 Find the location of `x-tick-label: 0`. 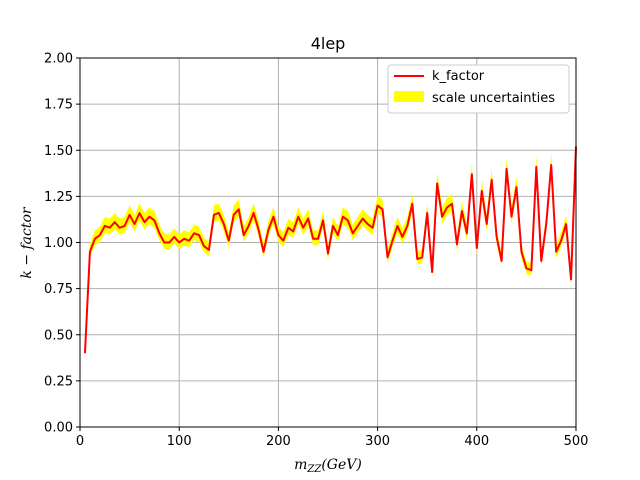

x-tick-label: 0 is located at coordinates (80, 441).